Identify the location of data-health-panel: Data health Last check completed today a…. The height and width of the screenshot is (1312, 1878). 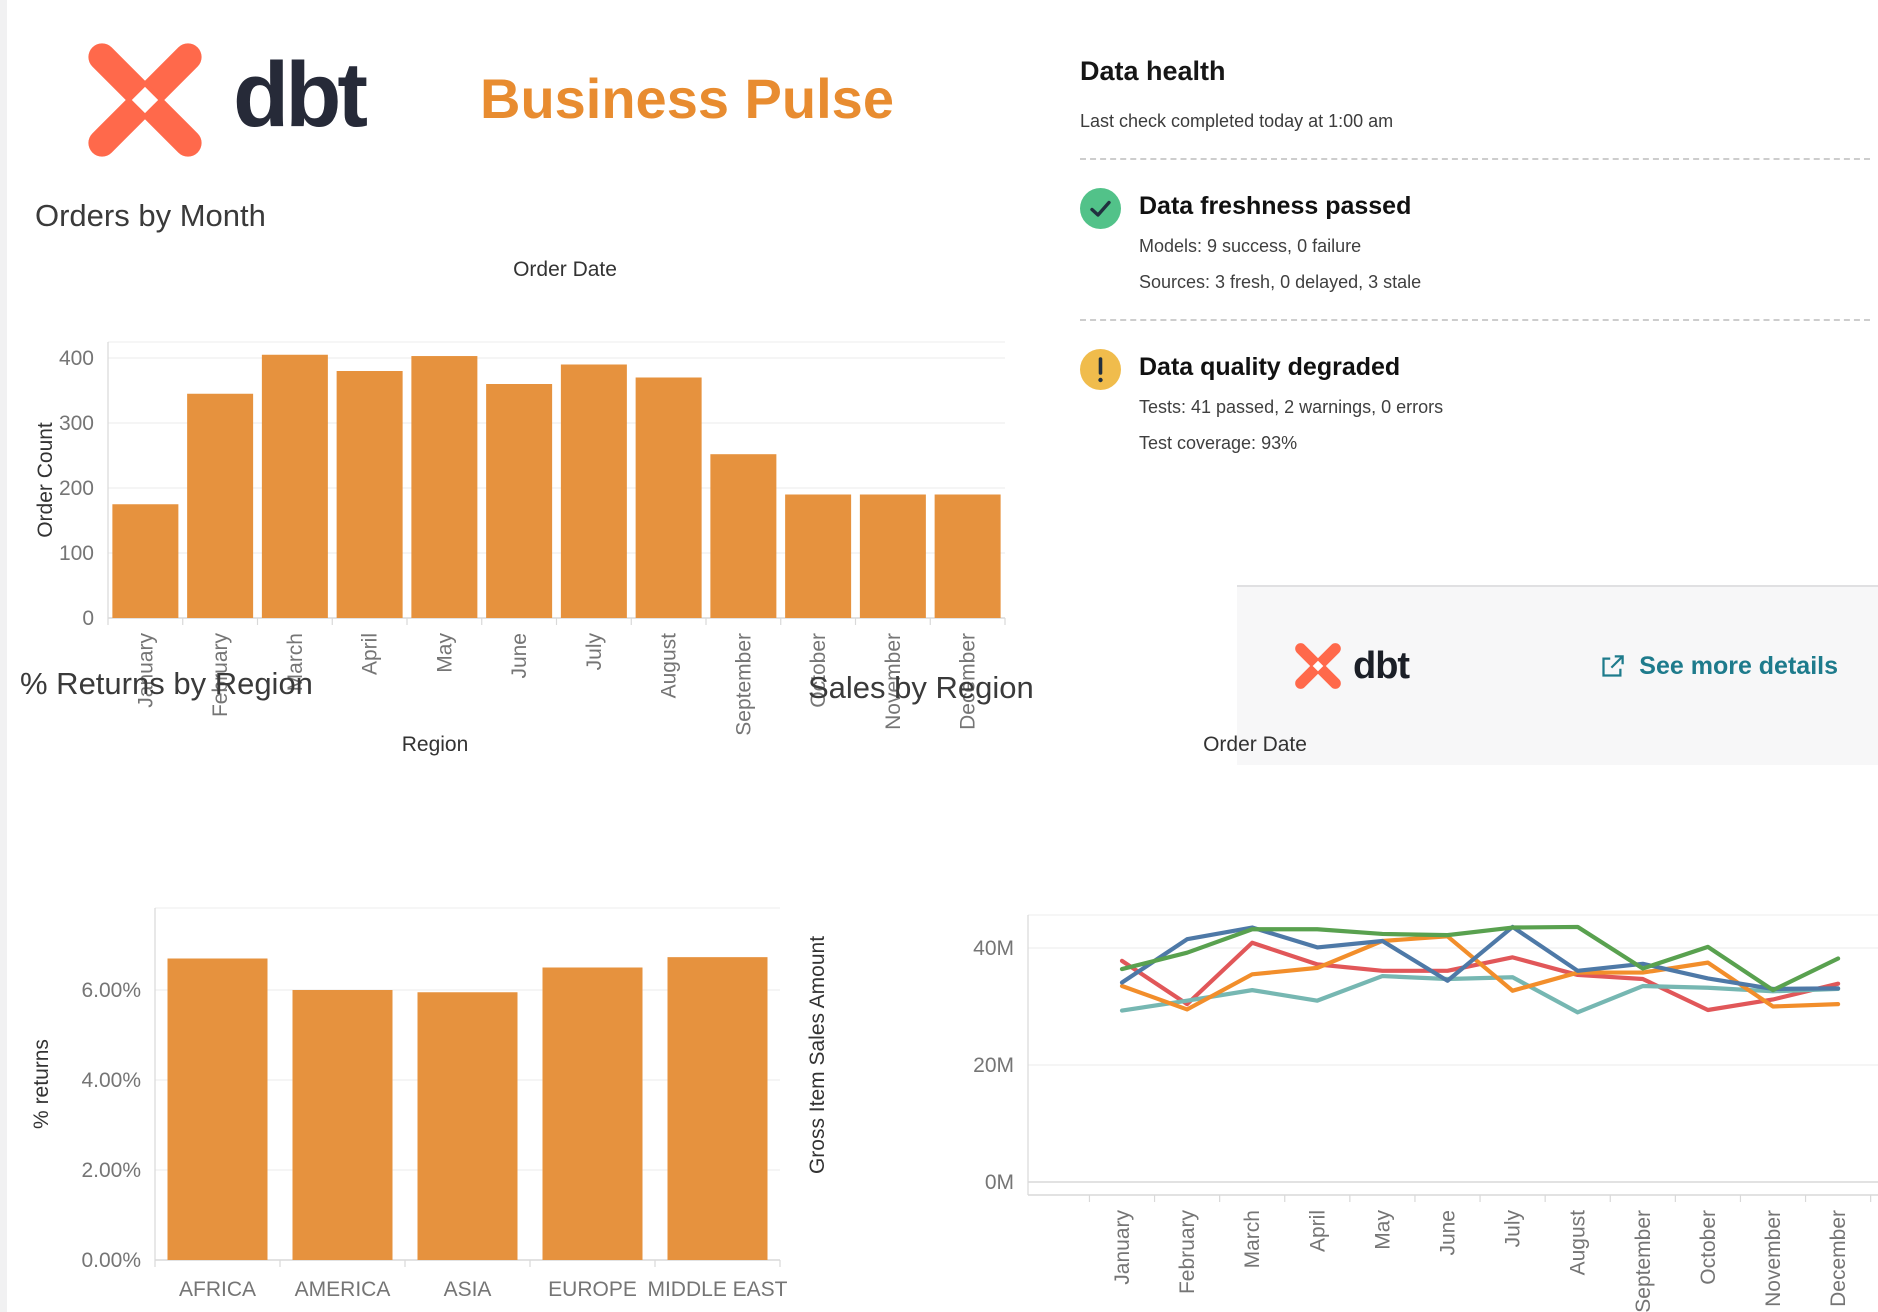
(1475, 255).